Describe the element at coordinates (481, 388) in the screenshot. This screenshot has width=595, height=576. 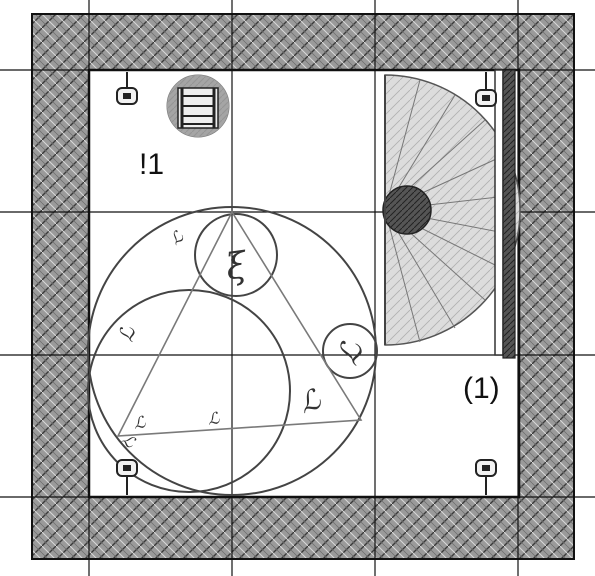
I see `room-label-b: (1)` at that location.